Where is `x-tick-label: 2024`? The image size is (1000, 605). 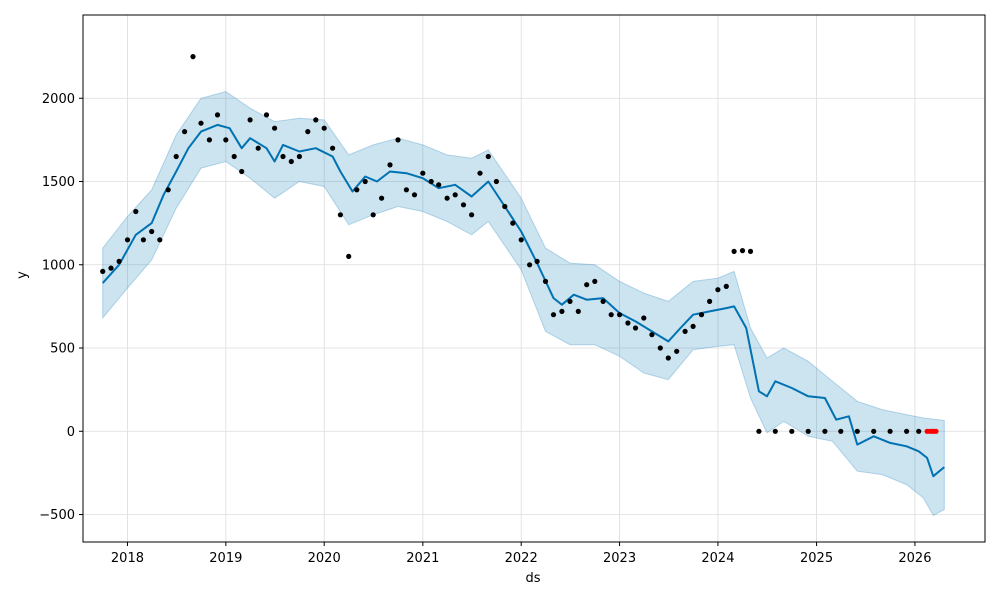 x-tick-label: 2024 is located at coordinates (717, 558).